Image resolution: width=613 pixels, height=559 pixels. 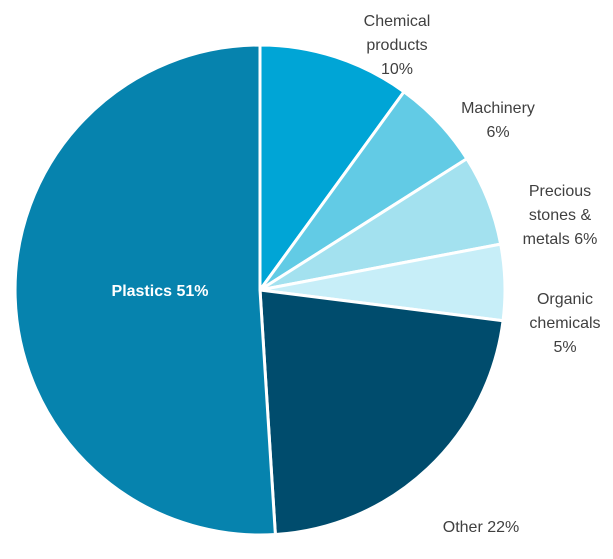 I want to click on slice-label-line: 10%, so click(x=397, y=69).